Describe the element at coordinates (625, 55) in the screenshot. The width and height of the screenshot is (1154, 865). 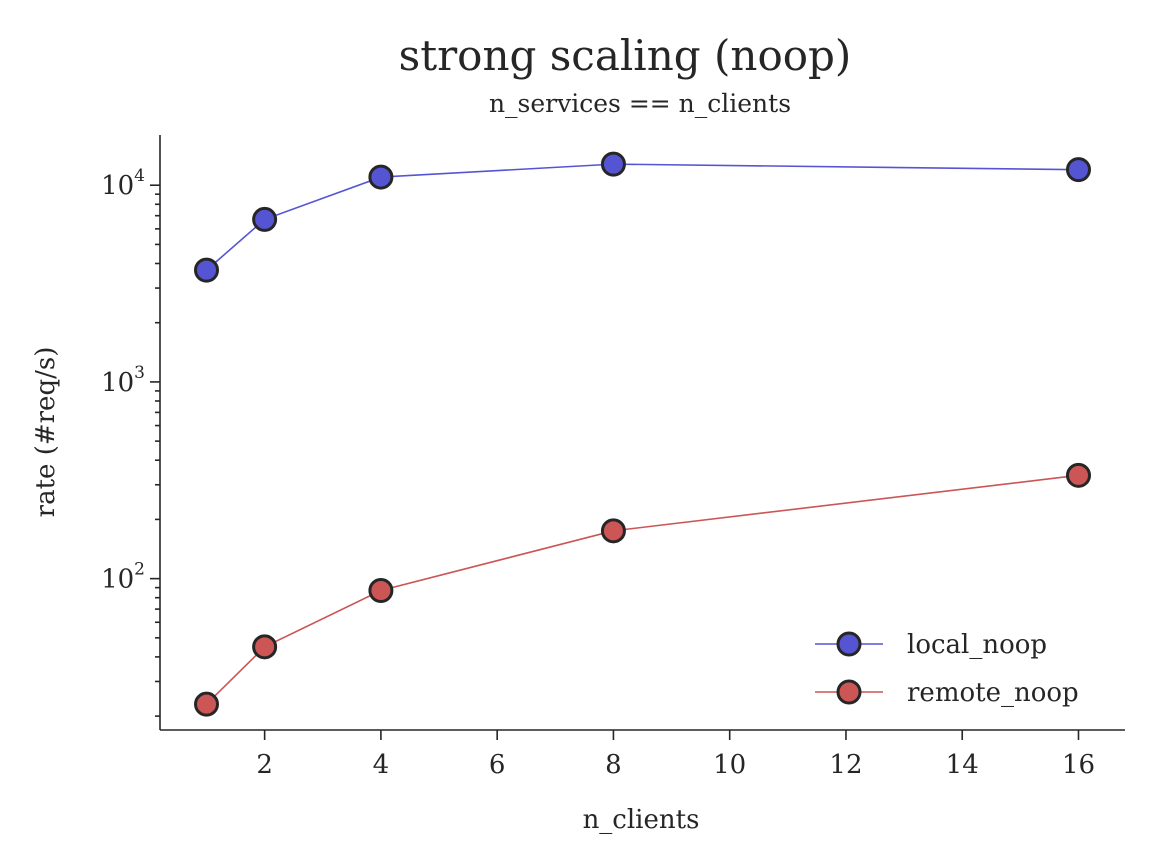
I see `chart-title: strong scaling (noop)` at that location.